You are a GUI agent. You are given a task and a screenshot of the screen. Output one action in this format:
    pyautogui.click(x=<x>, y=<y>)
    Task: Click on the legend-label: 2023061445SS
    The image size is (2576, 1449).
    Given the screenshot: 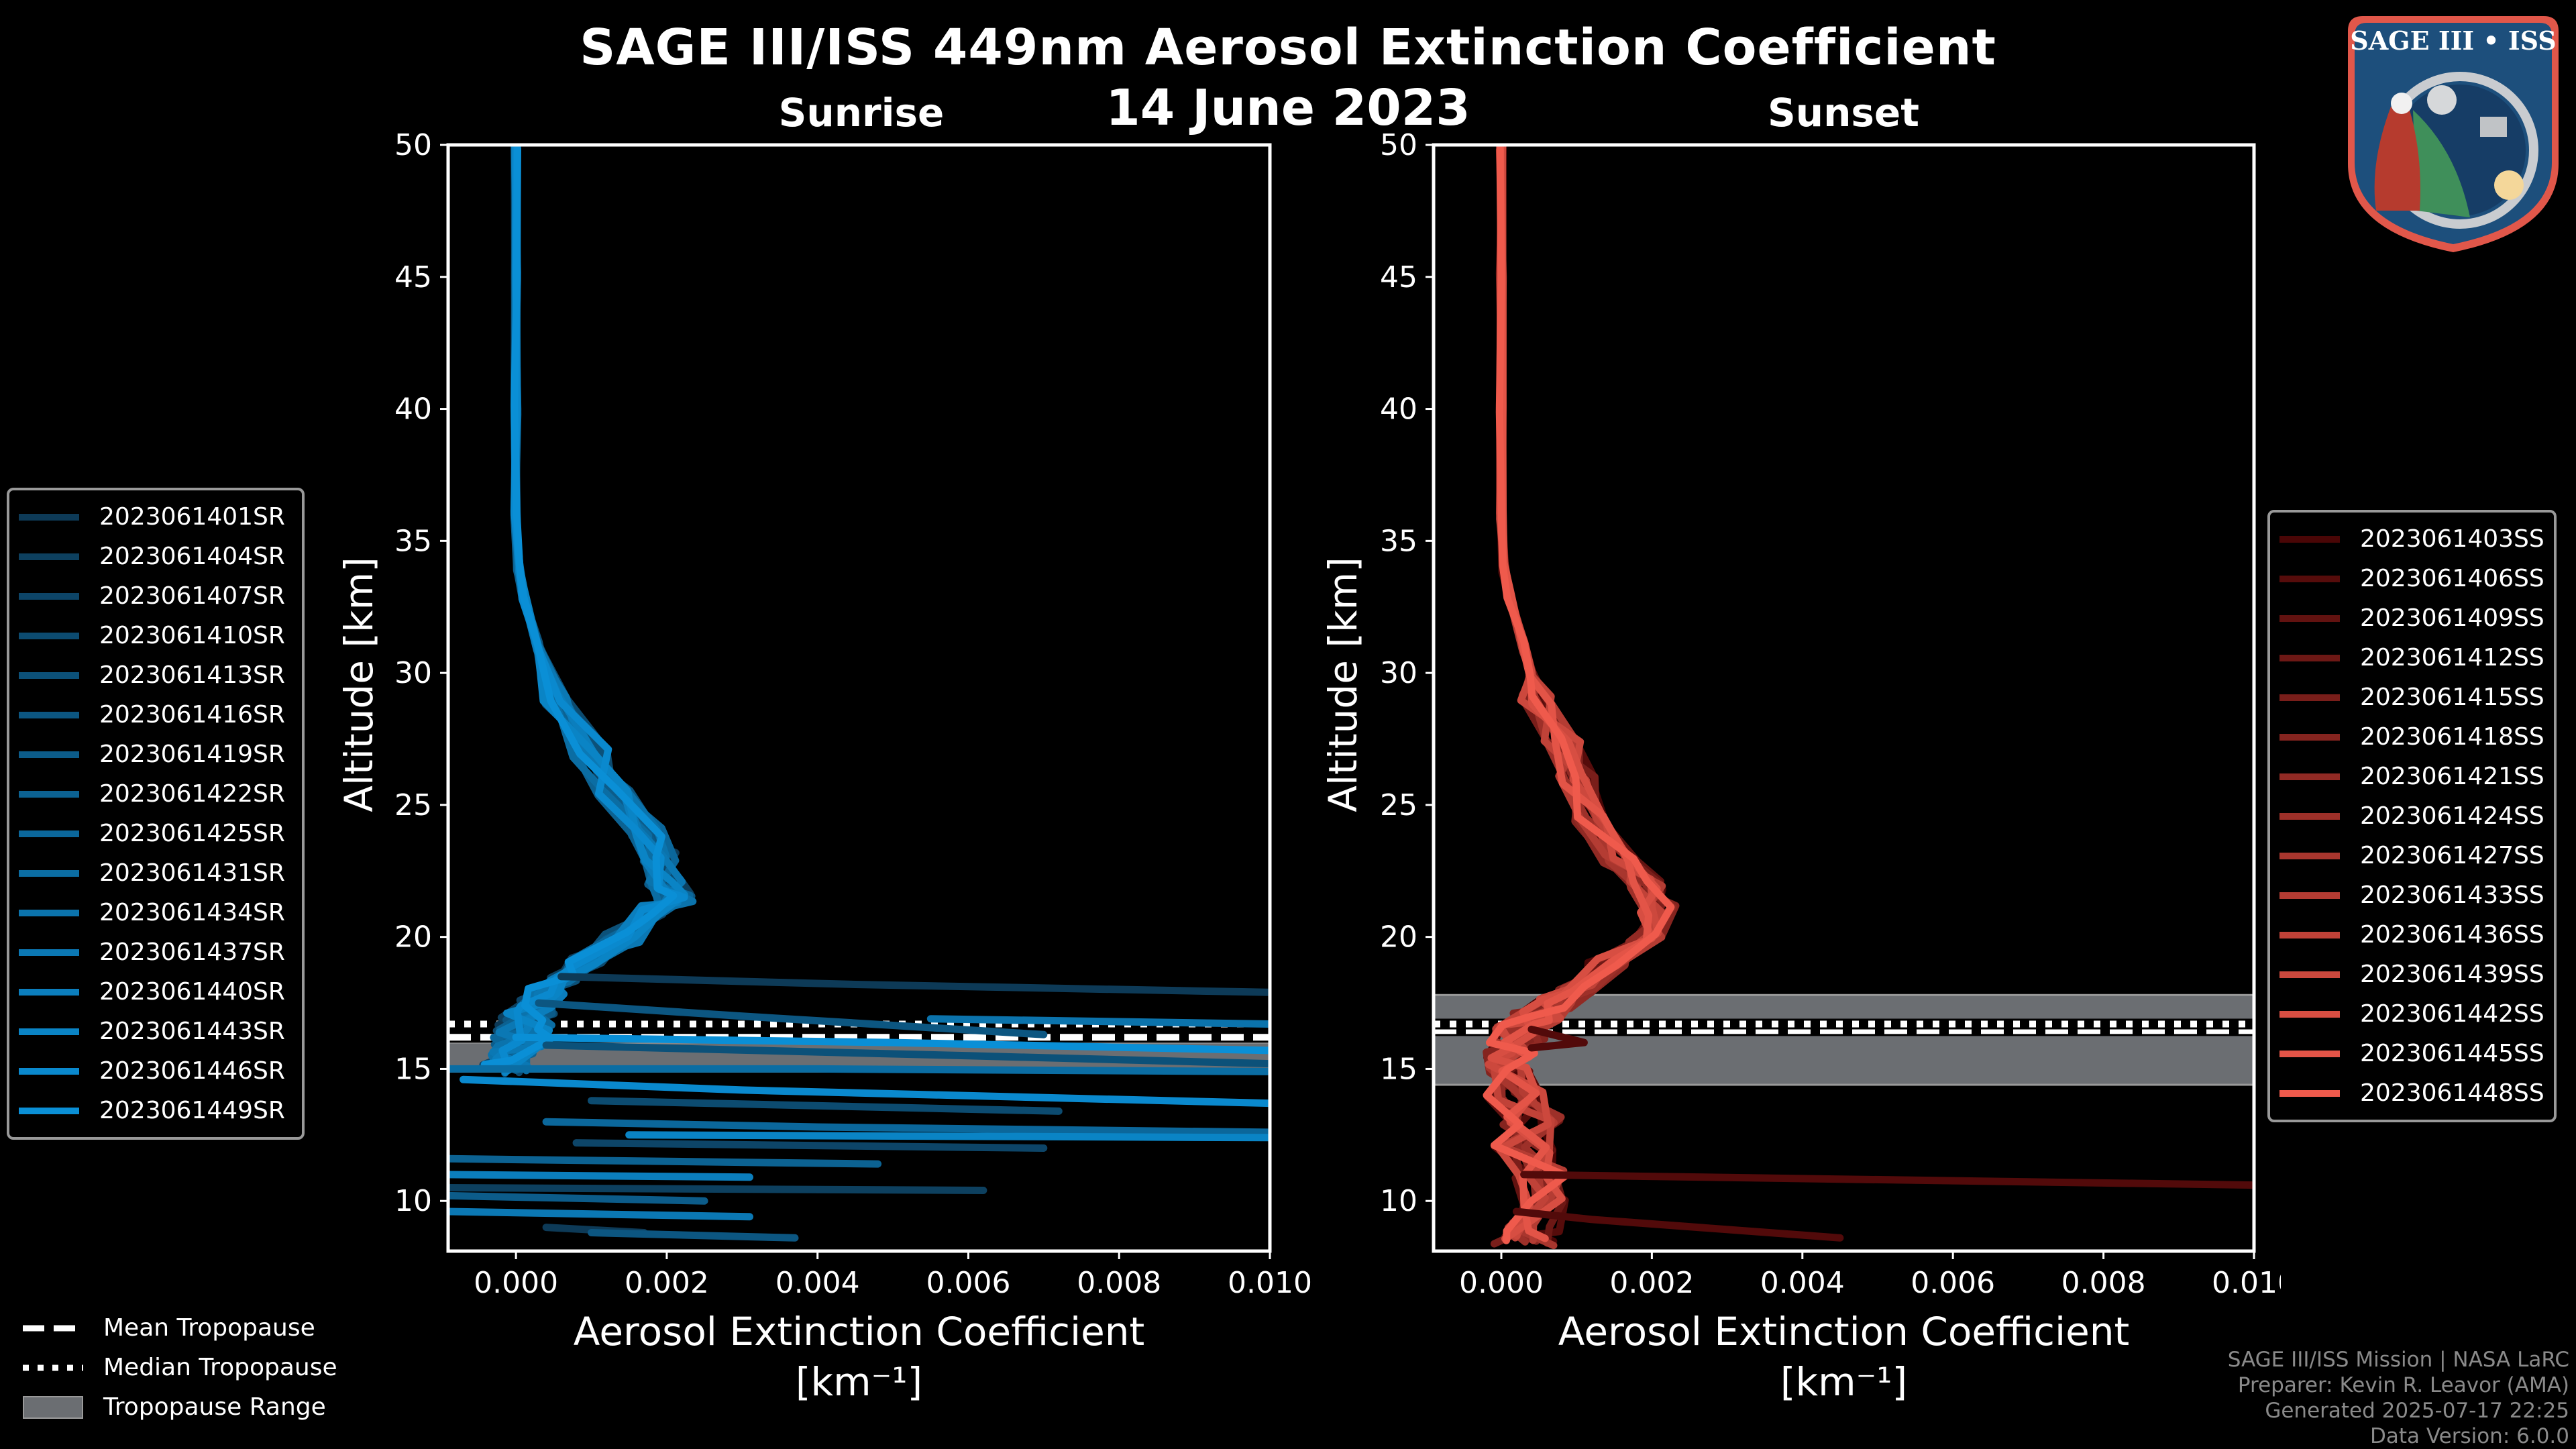 What is the action you would take?
    pyautogui.click(x=2452, y=1053)
    